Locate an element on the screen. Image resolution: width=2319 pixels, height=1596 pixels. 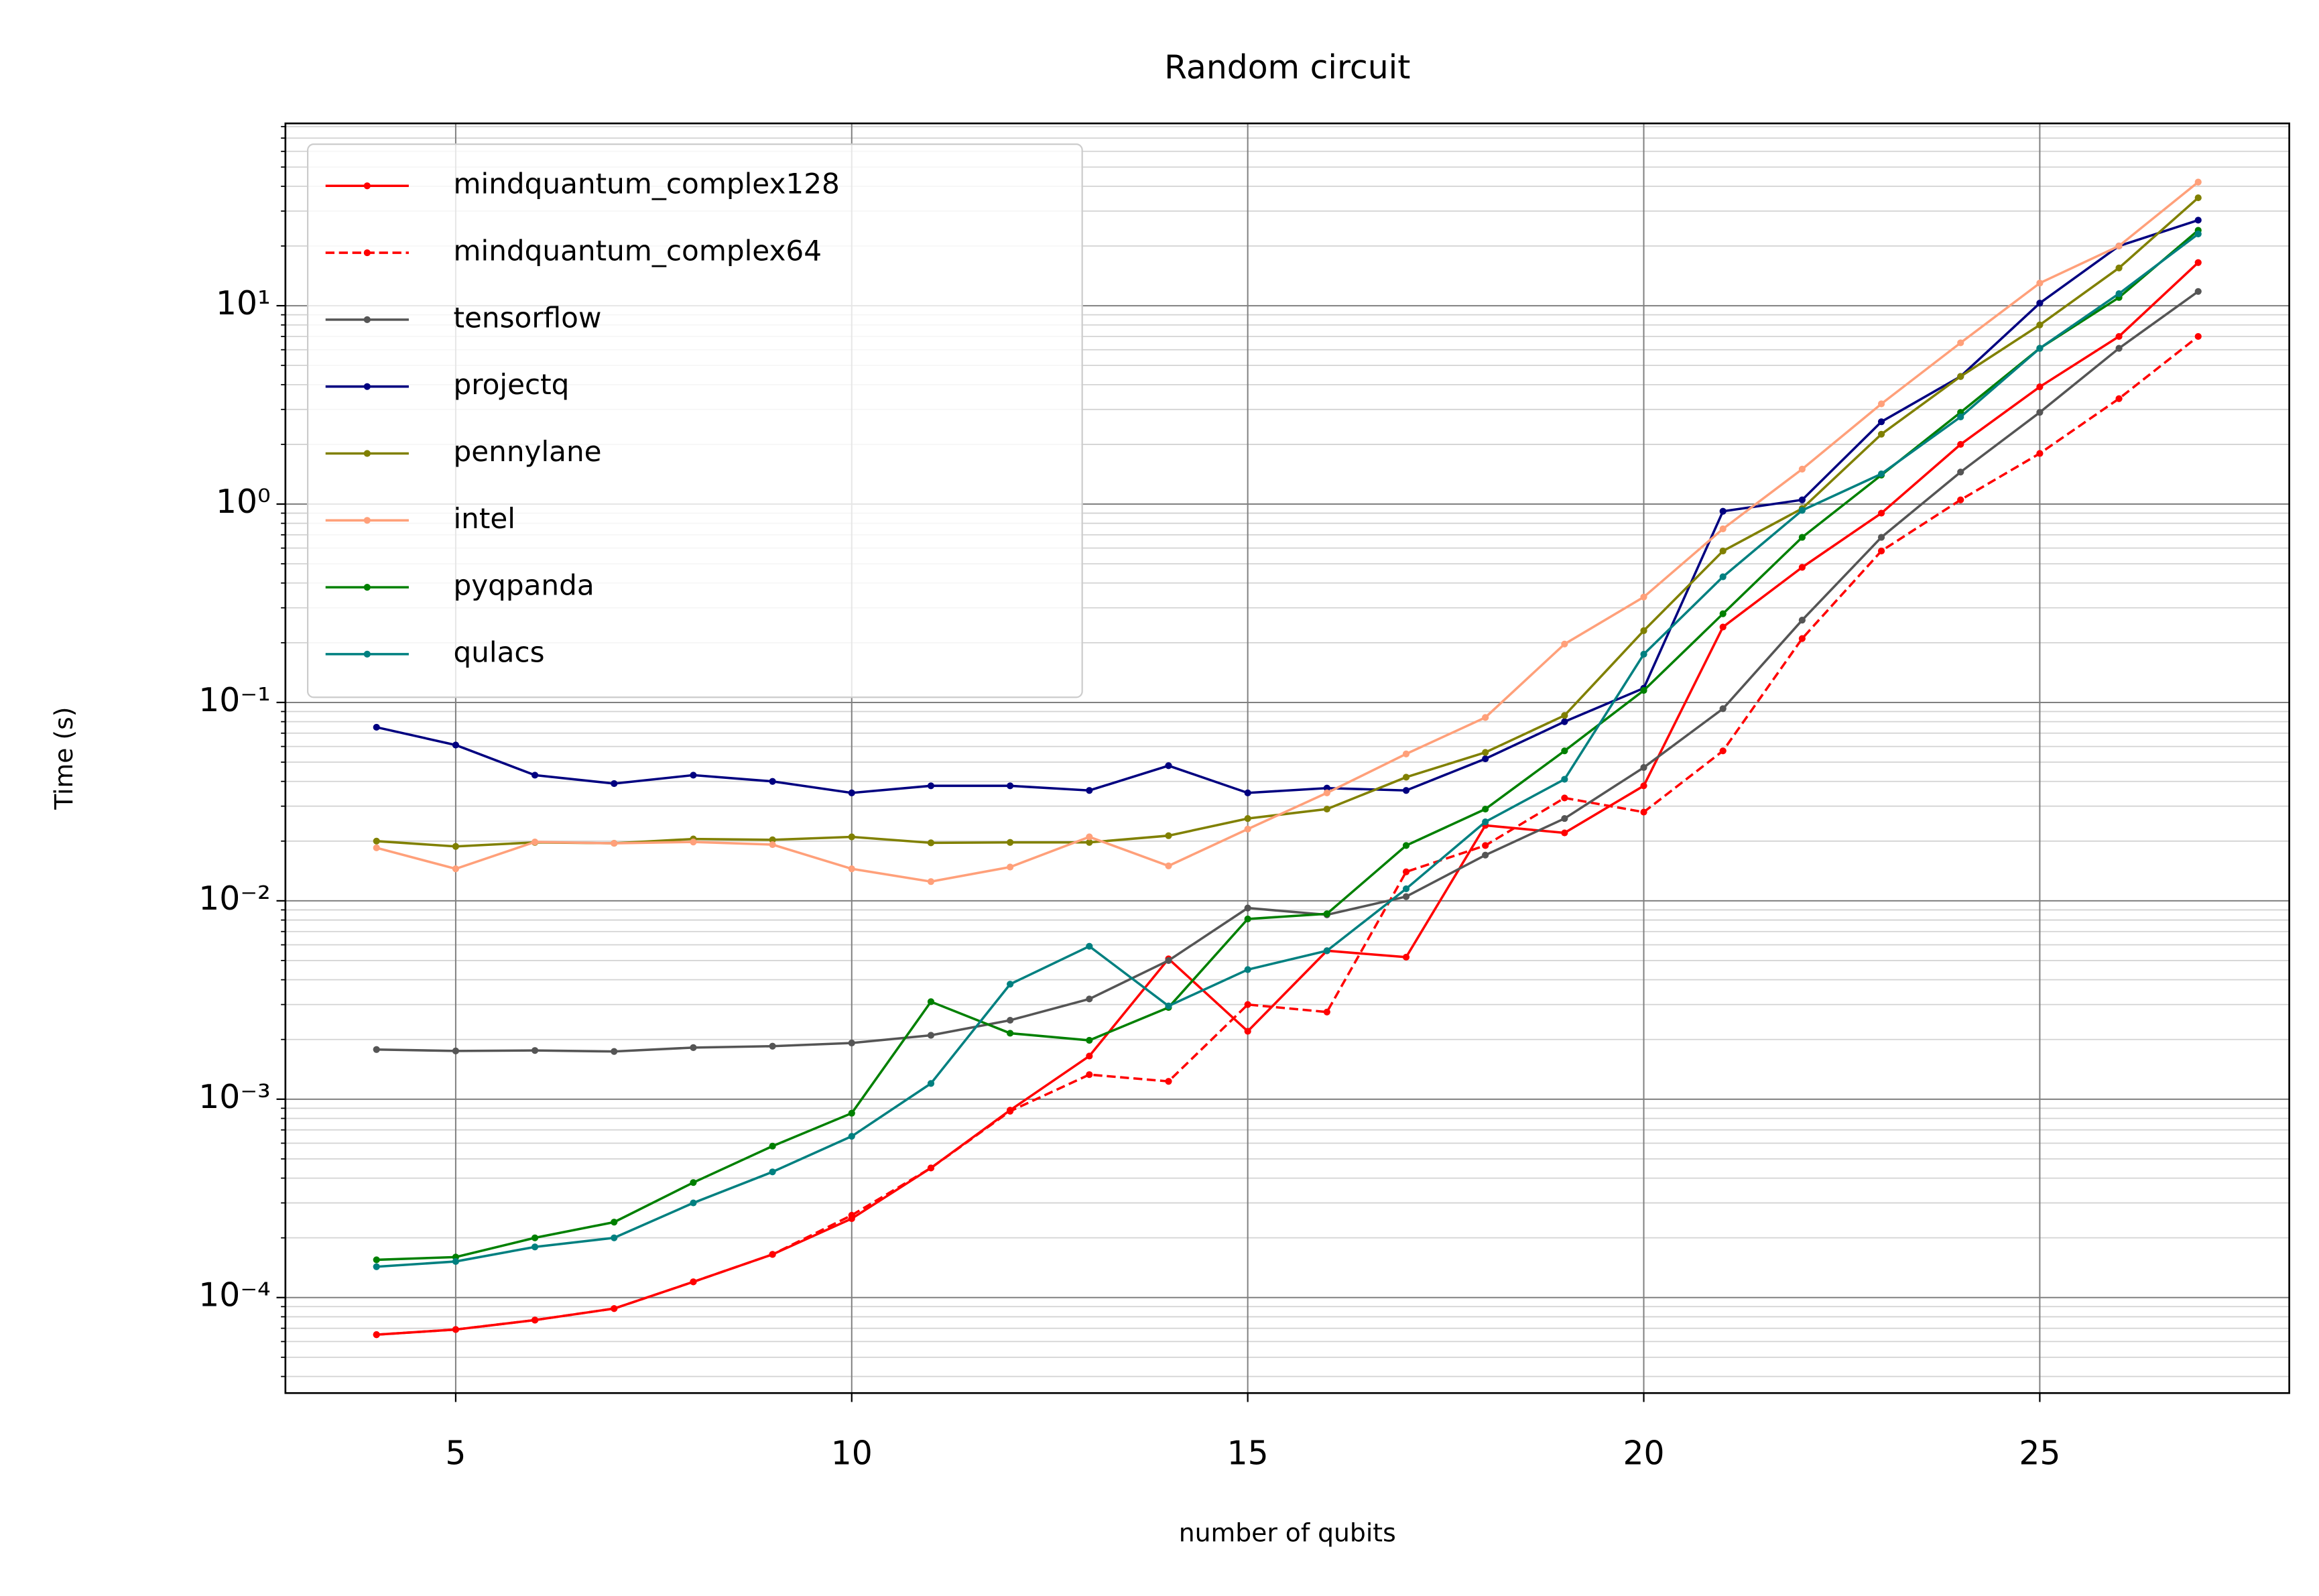
x-tick-label: 15 is located at coordinates (1248, 1453).